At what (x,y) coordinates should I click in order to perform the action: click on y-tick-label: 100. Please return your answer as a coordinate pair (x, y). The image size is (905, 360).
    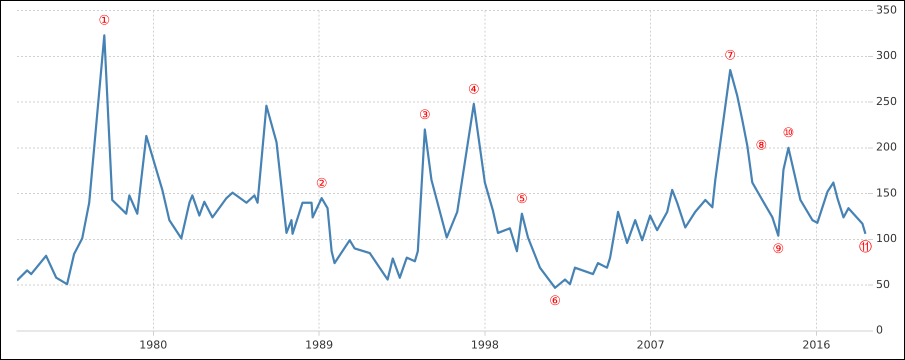
    Looking at the image, I should click on (887, 239).